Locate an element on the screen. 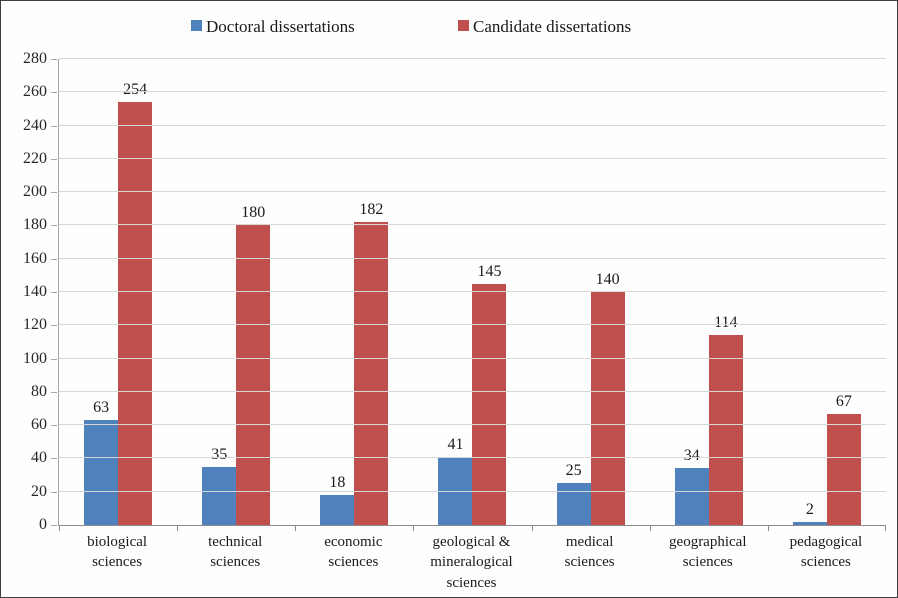  bar-group-1: 35 180 is located at coordinates (236, 292).